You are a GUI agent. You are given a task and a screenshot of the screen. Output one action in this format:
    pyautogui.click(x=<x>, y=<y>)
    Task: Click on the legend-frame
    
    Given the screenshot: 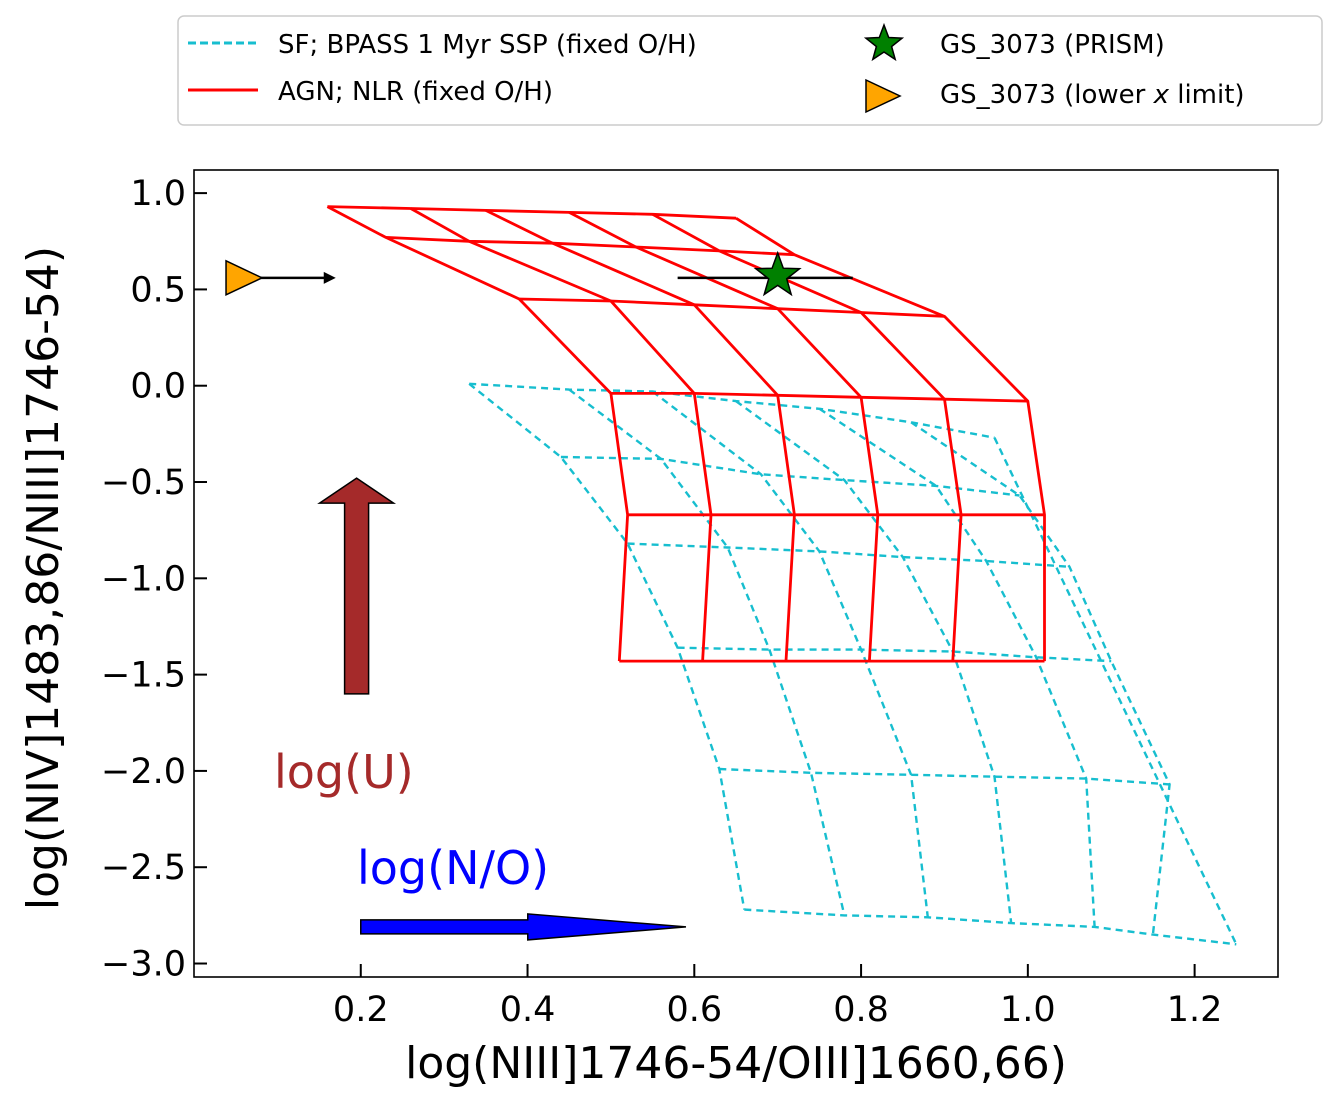 What is the action you would take?
    pyautogui.click(x=750, y=70)
    